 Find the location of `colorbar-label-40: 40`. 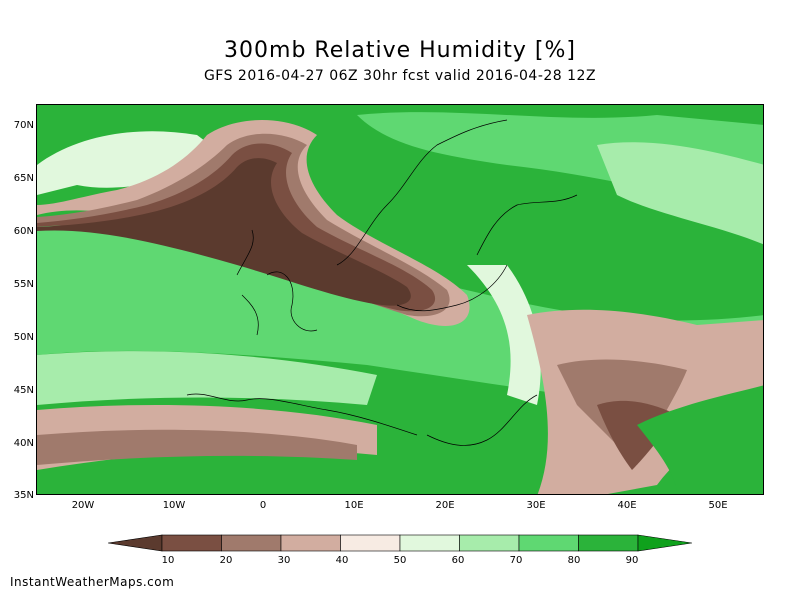

colorbar-label-40: 40 is located at coordinates (342, 560).